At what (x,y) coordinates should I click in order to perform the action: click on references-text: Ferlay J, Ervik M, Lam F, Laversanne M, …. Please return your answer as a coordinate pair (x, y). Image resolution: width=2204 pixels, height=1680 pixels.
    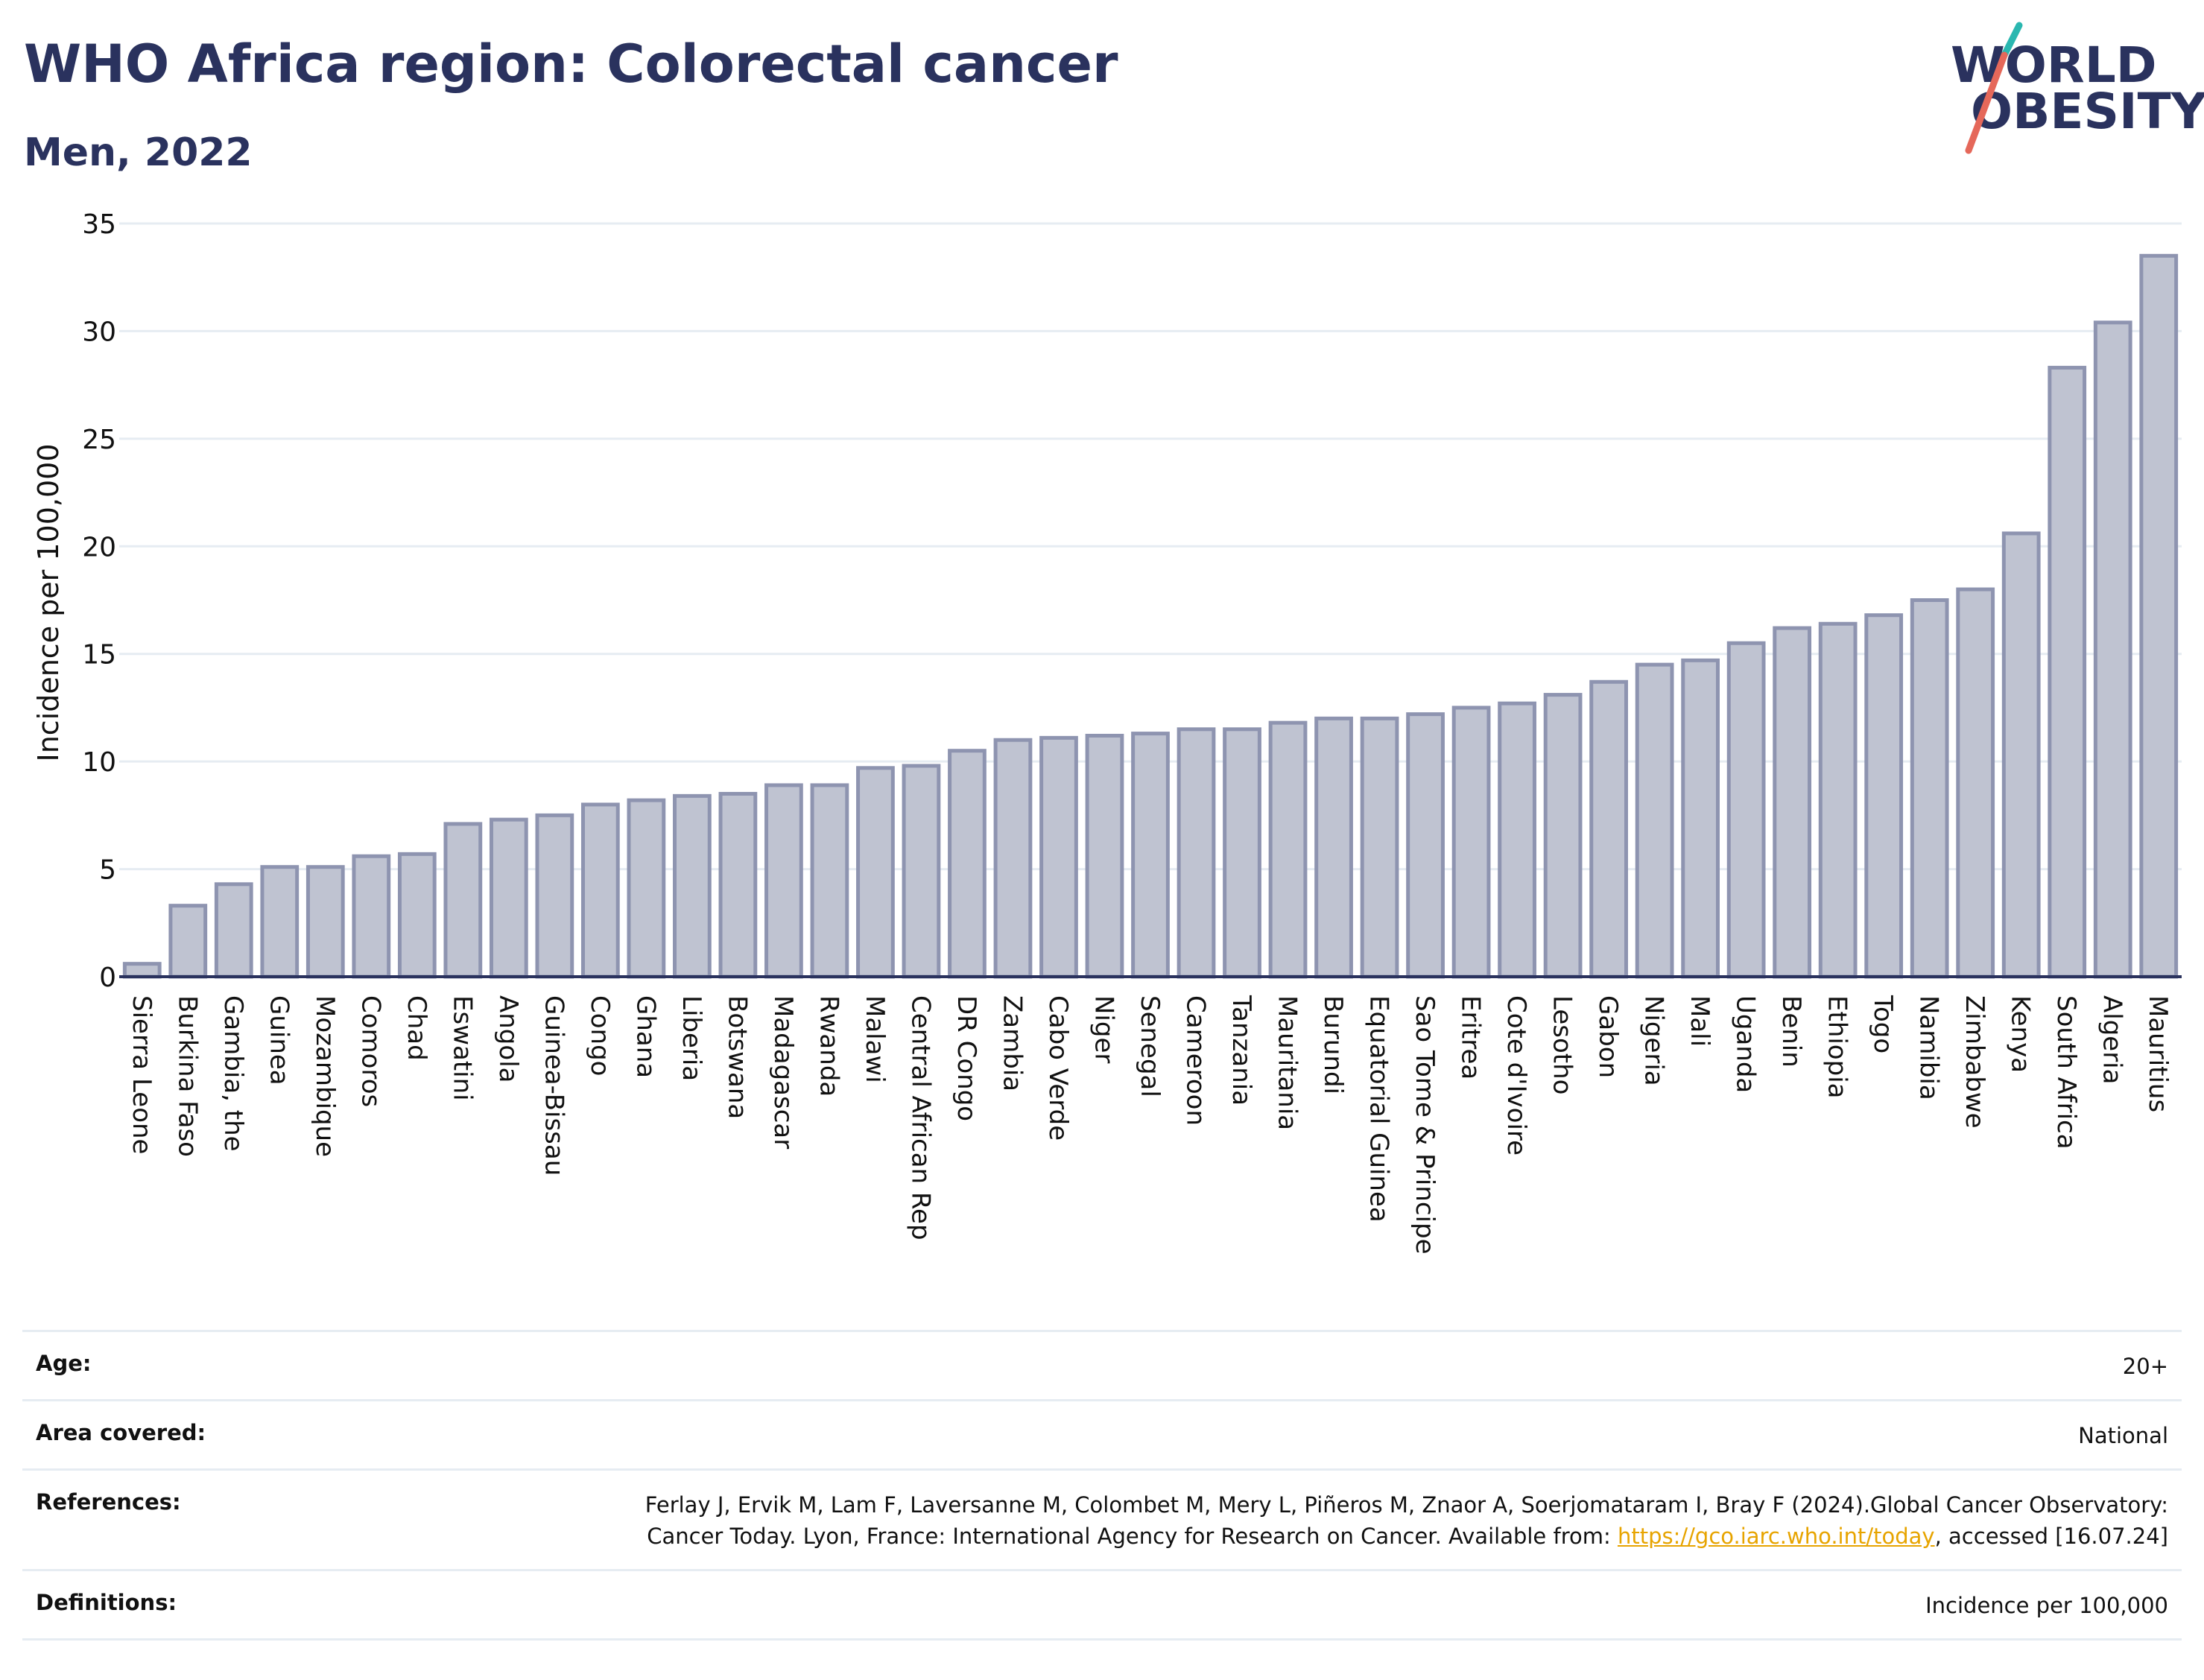
    Looking at the image, I should click on (1406, 1520).